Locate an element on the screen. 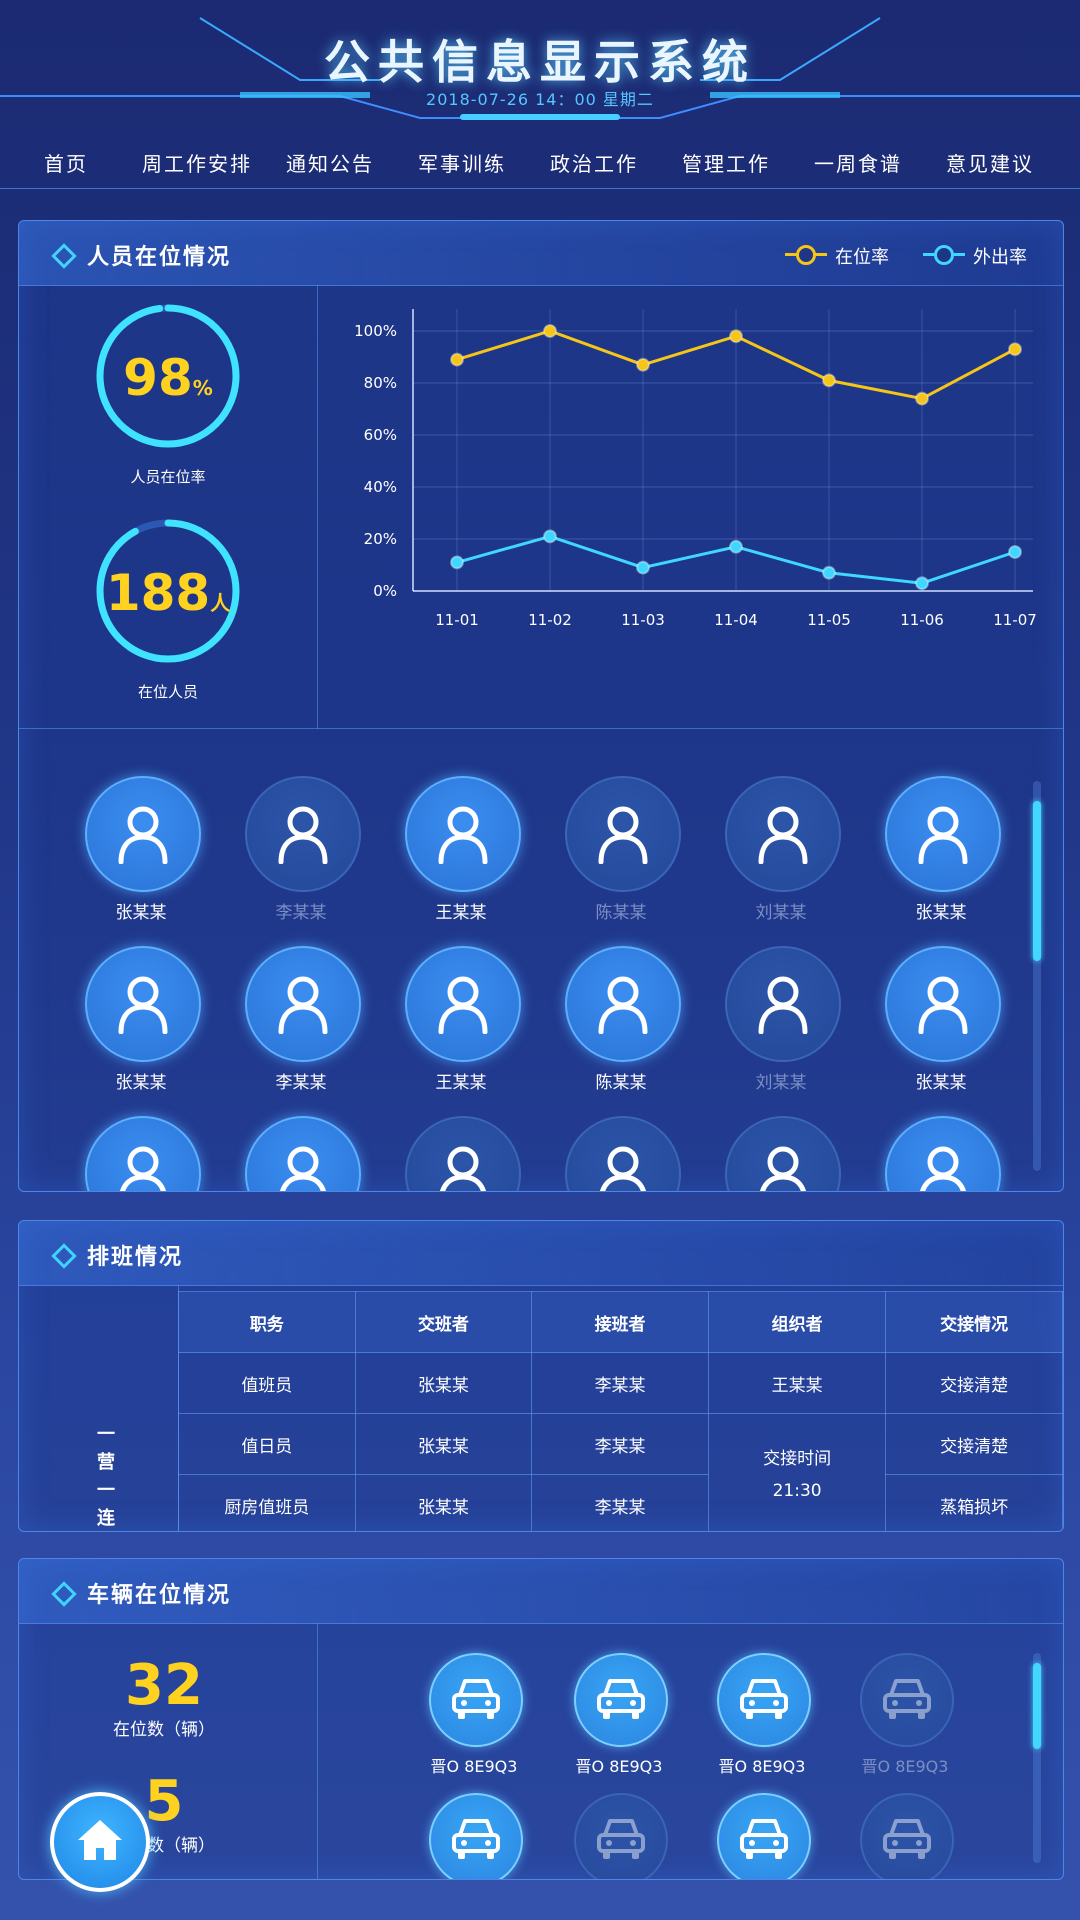 The width and height of the screenshot is (1080, 1920). present-count-label: 在位人员 is located at coordinates (167, 692).